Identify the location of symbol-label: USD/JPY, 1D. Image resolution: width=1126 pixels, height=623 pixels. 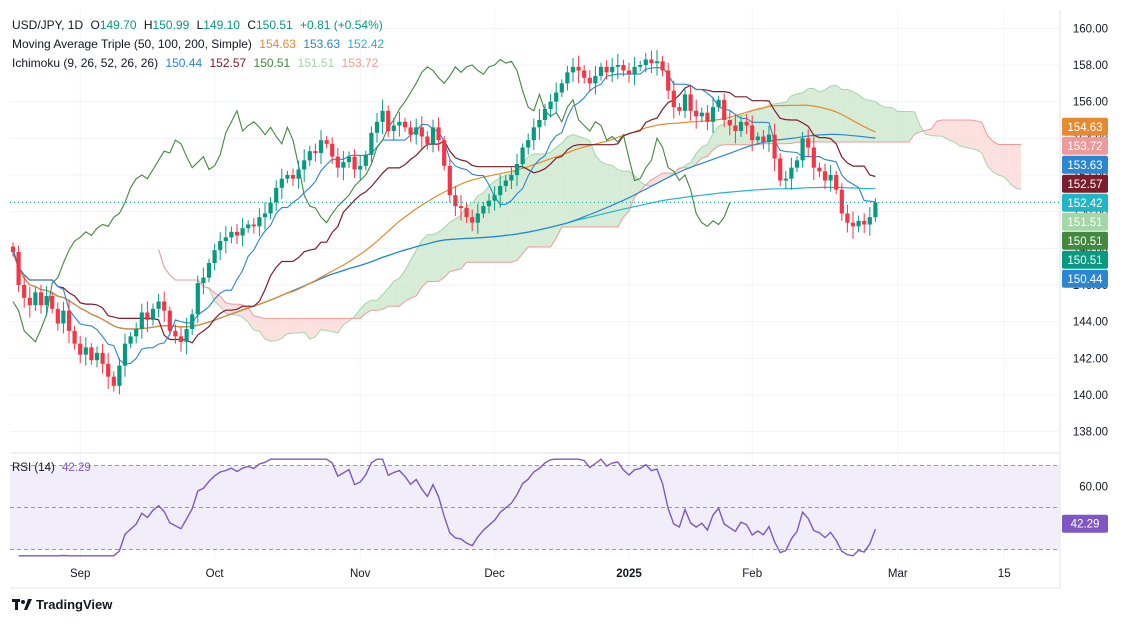
(48, 25).